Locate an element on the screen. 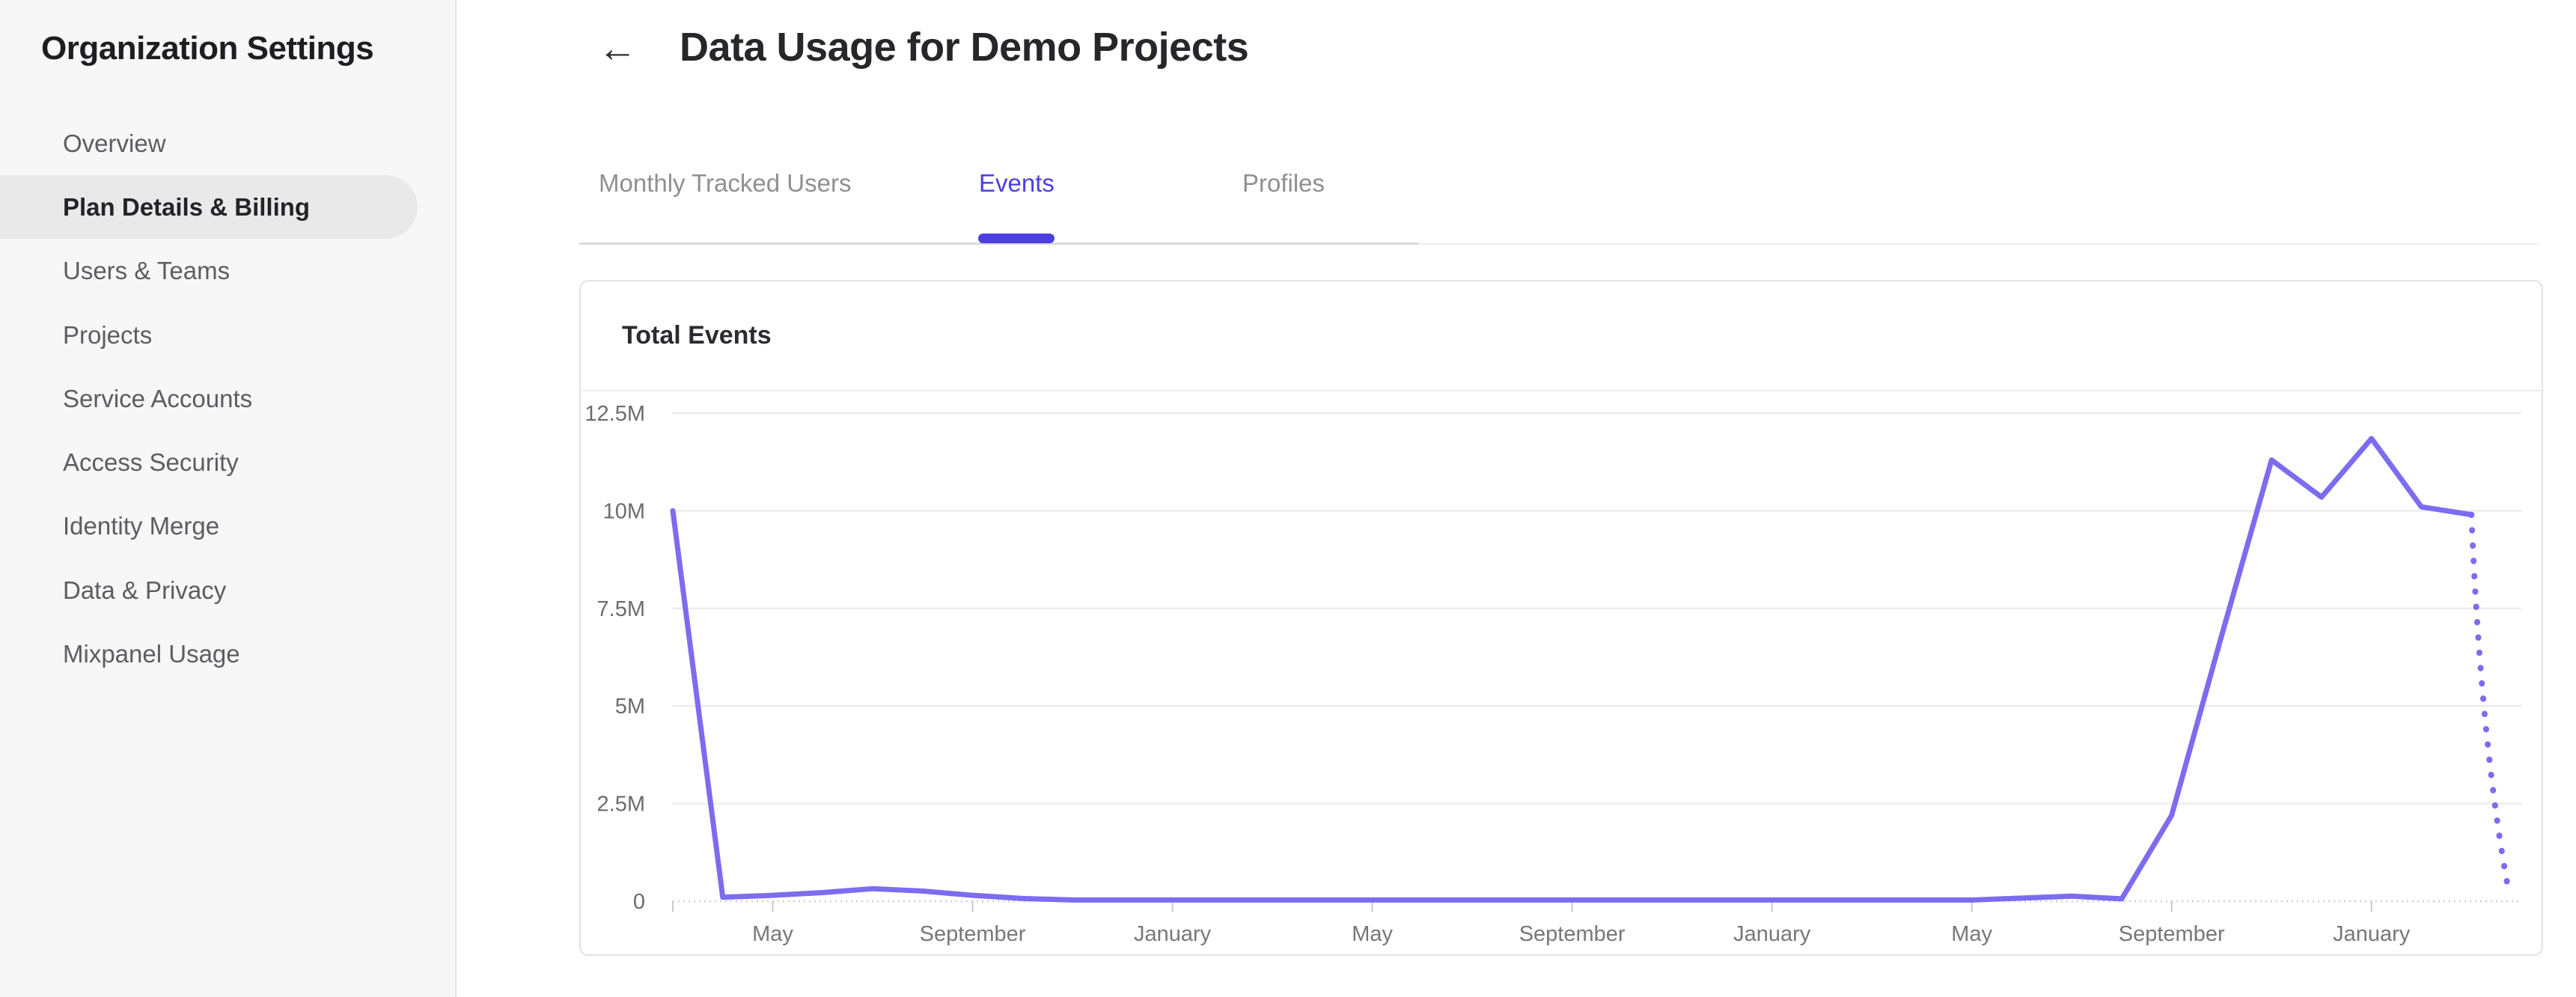 The width and height of the screenshot is (2576, 997). tab-profiles: Profiles is located at coordinates (1283, 183).